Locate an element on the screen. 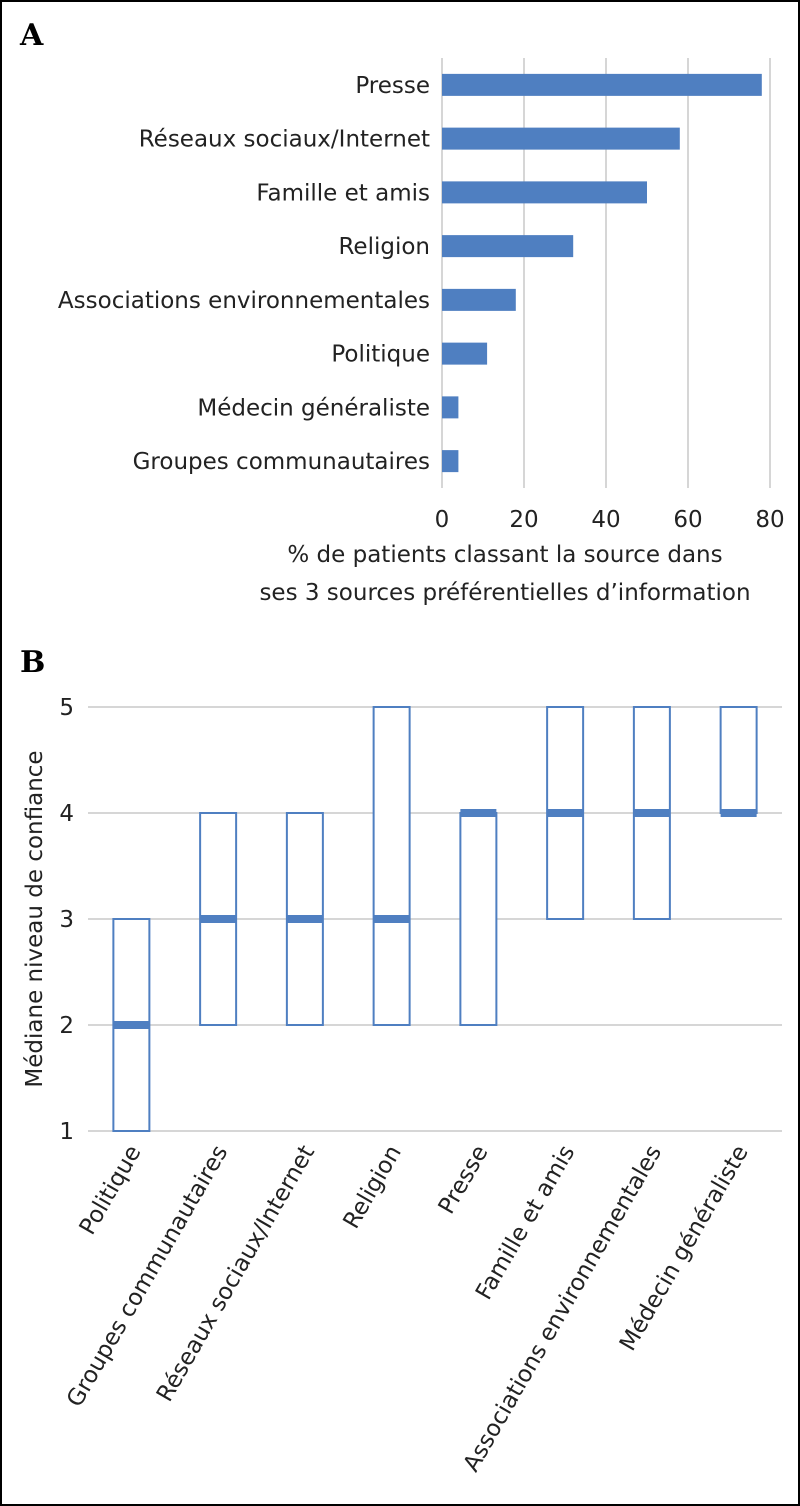 This screenshot has height=1506, width=800. category-label: Religion is located at coordinates (384, 247).